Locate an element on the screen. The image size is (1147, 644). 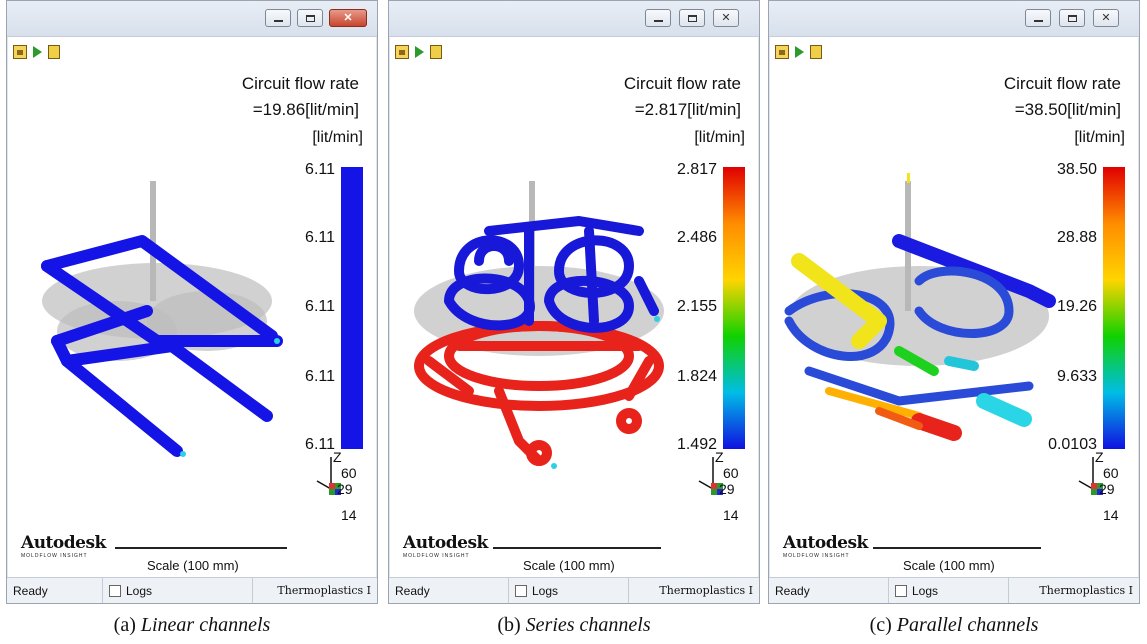
flow-rate-value: =38.50[lit/min] is located at coordinates (1067, 109).